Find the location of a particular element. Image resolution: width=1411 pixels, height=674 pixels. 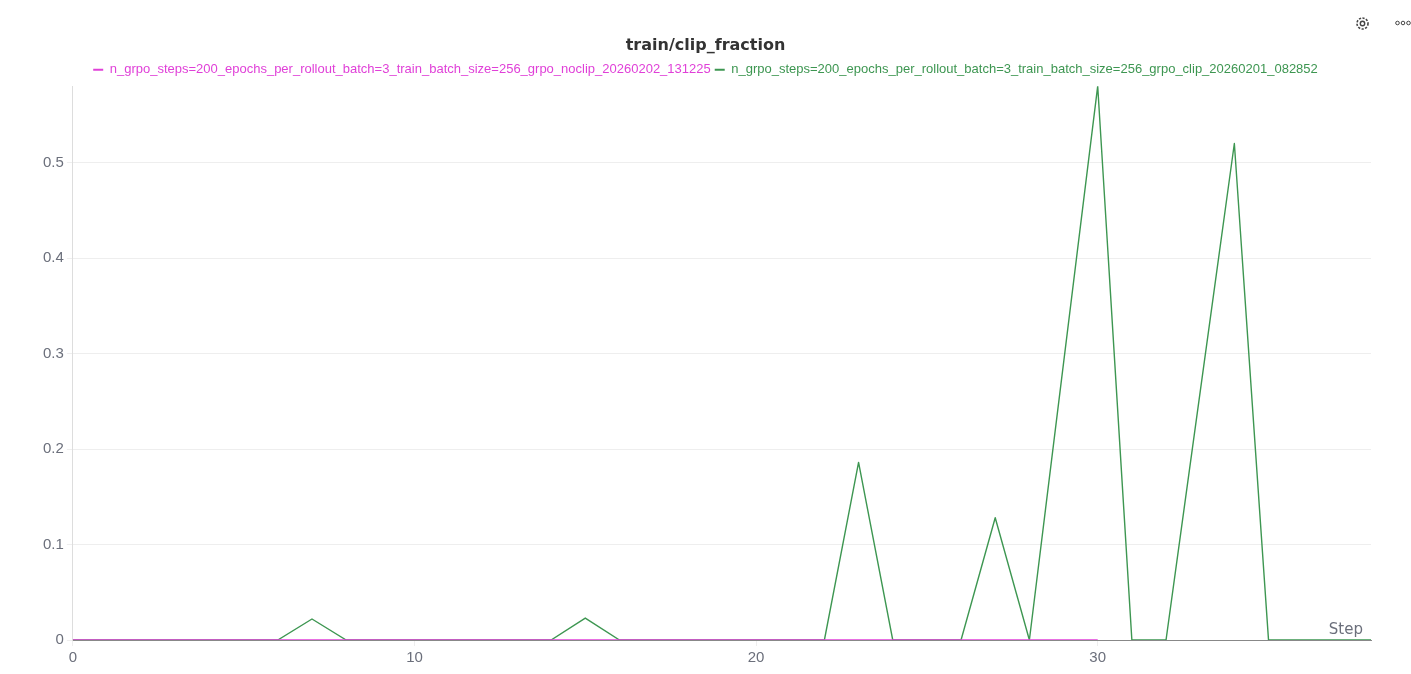

y-tick-label: 0.4 is located at coordinates (53, 257).